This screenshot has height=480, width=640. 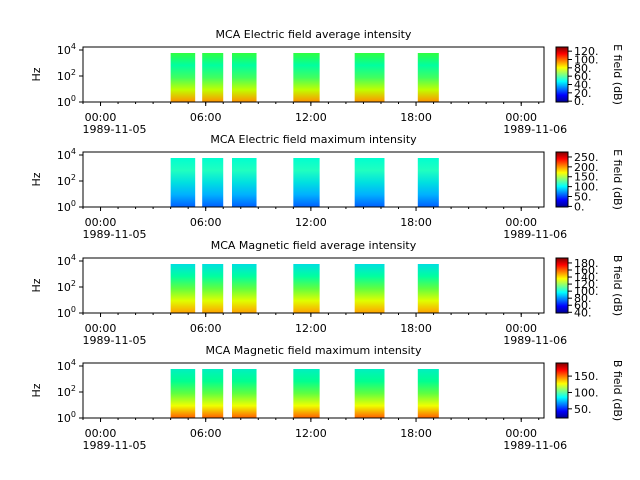 I want to click on colorbar-tick-label: 20., so click(x=583, y=93).